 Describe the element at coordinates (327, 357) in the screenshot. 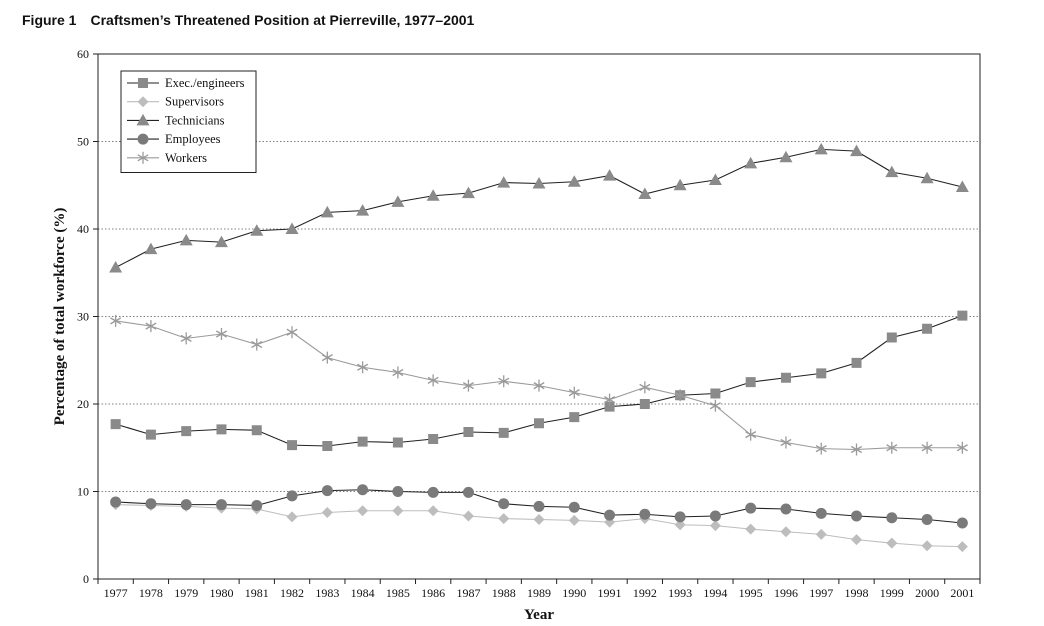

I see `point-workers-1983` at that location.